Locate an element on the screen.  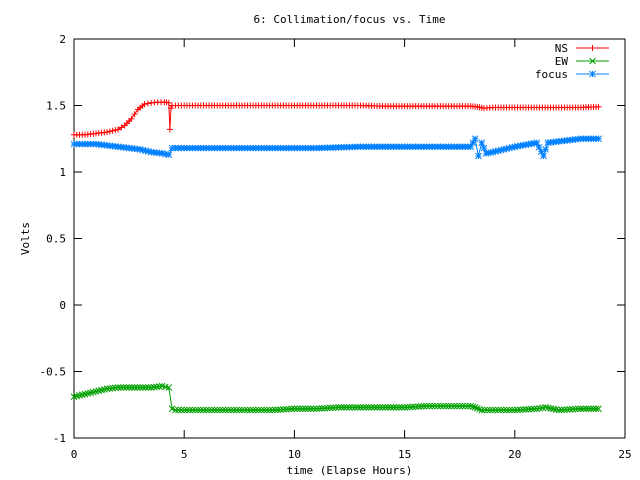
x-tick-label: 0 is located at coordinates (74, 454).